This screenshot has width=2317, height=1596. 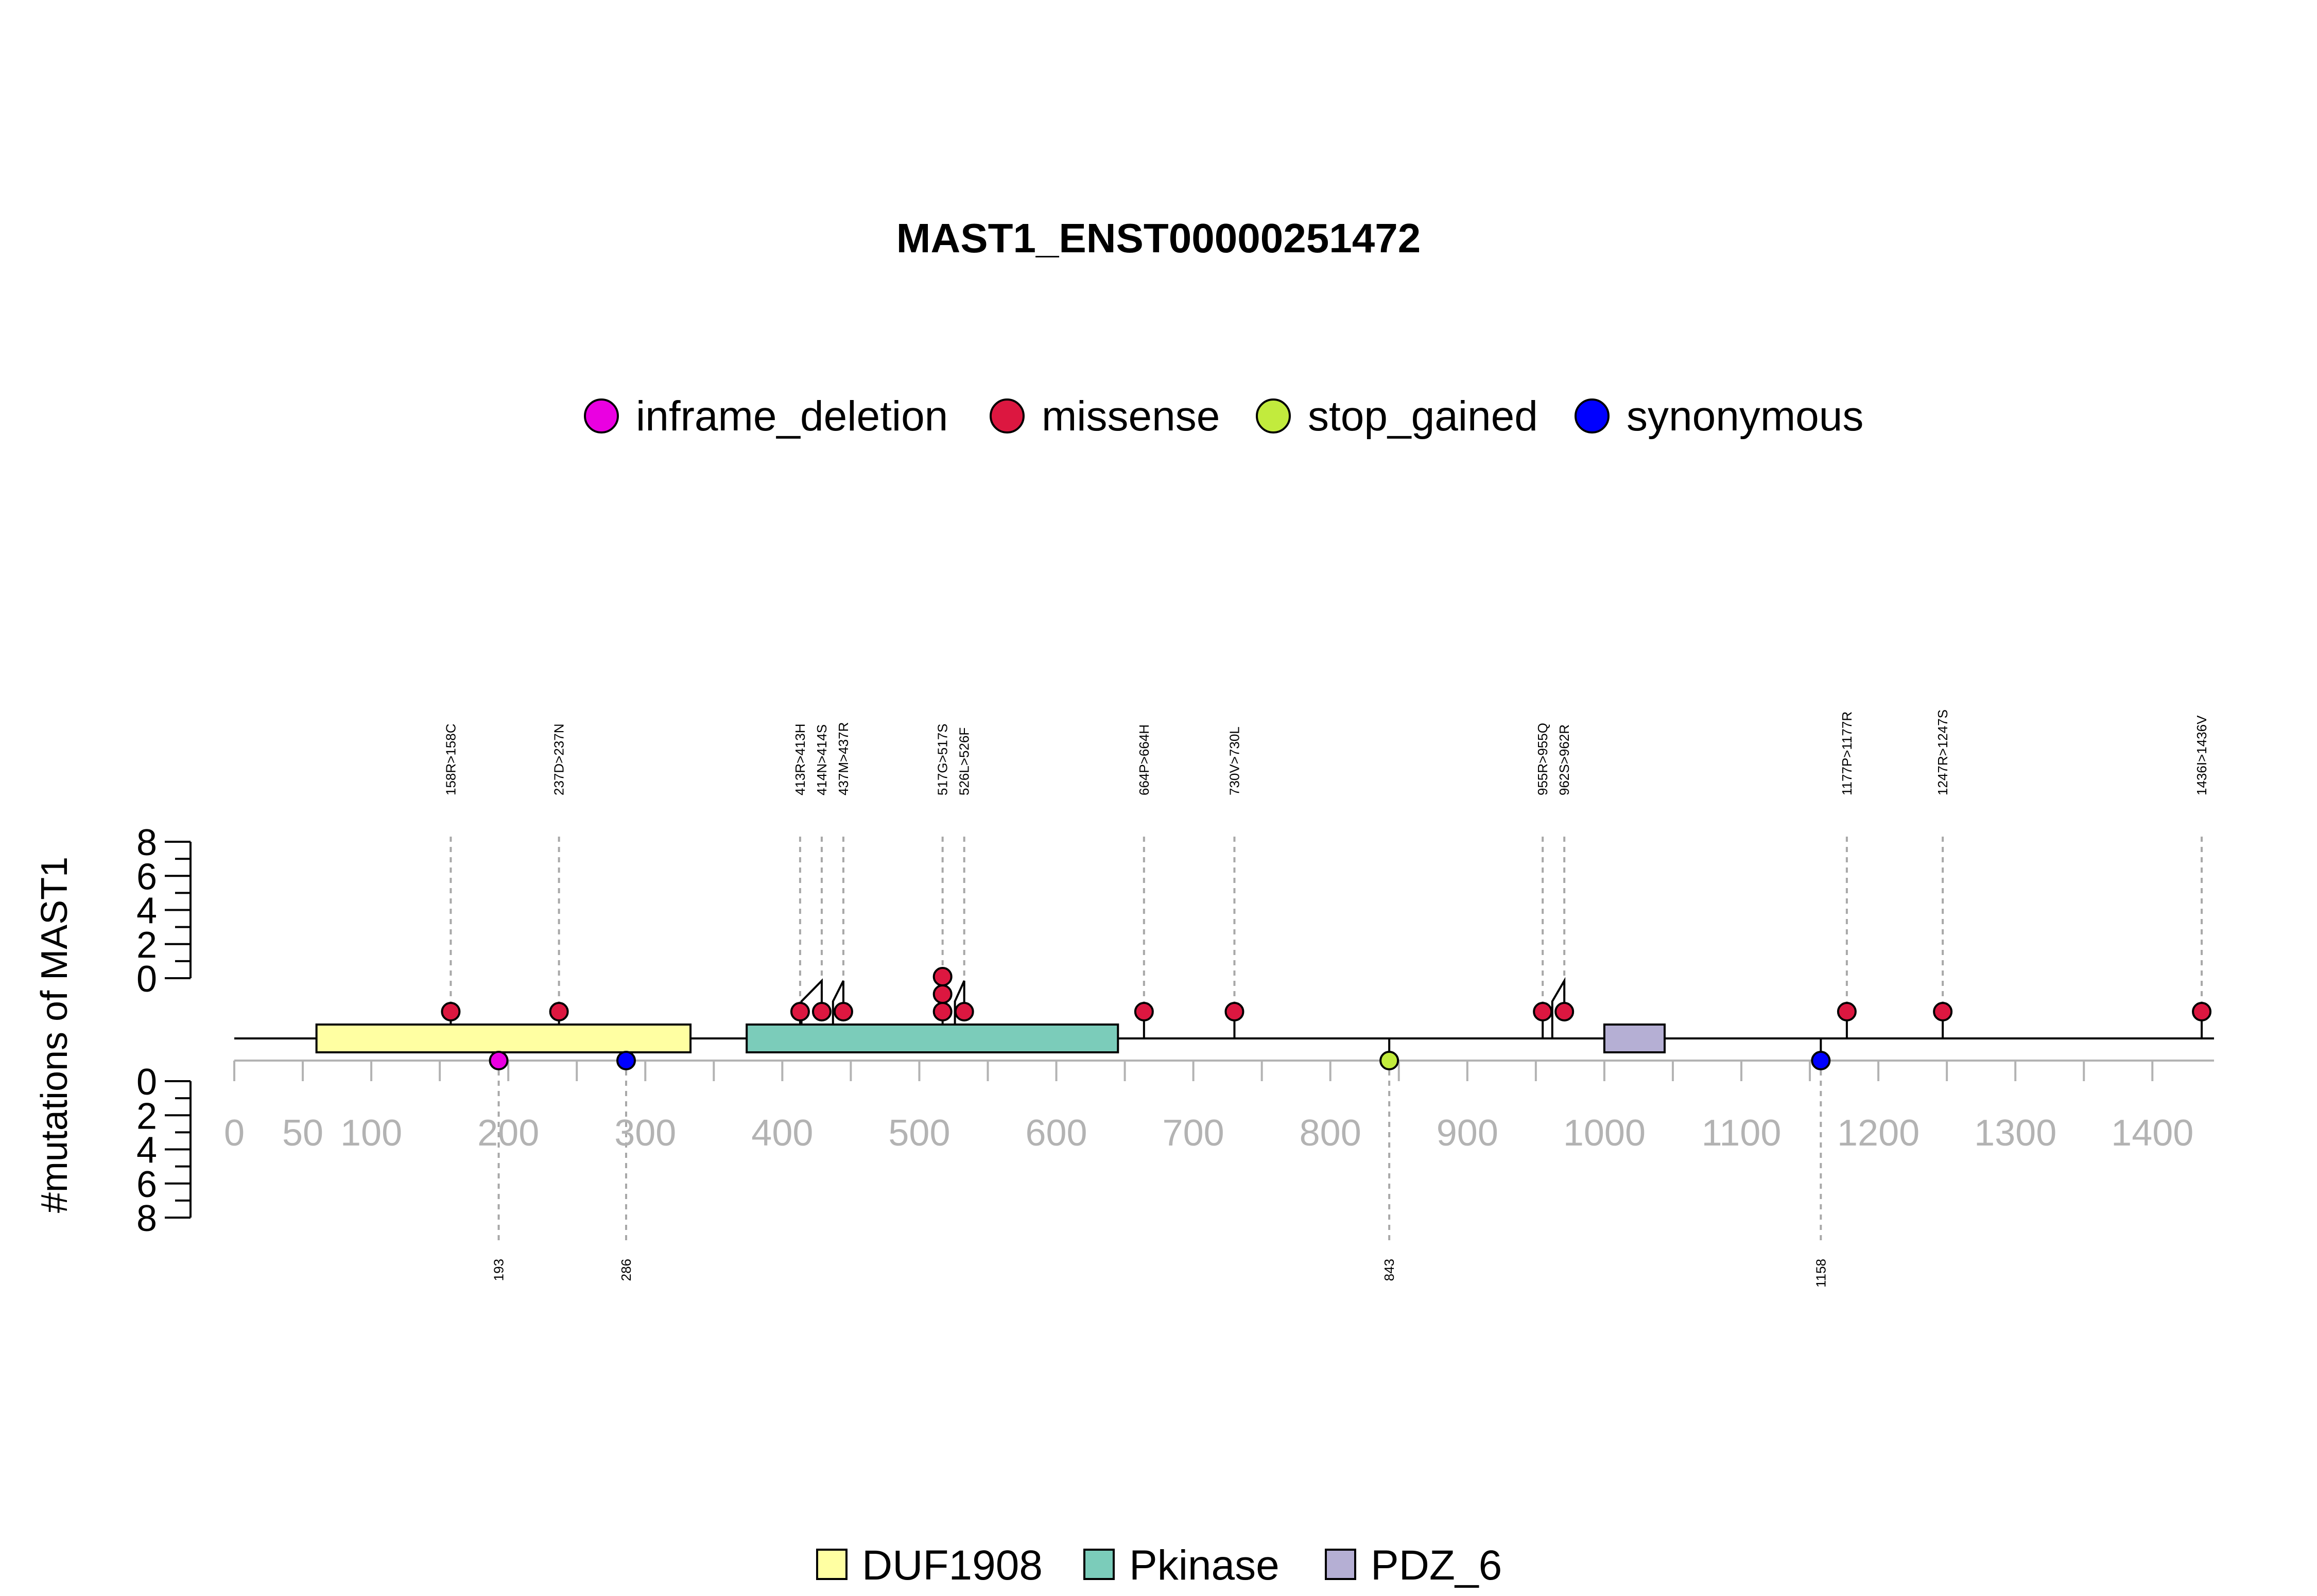 What do you see at coordinates (1389, 1061) in the screenshot?
I see `mutation-point-stop_gained` at bounding box center [1389, 1061].